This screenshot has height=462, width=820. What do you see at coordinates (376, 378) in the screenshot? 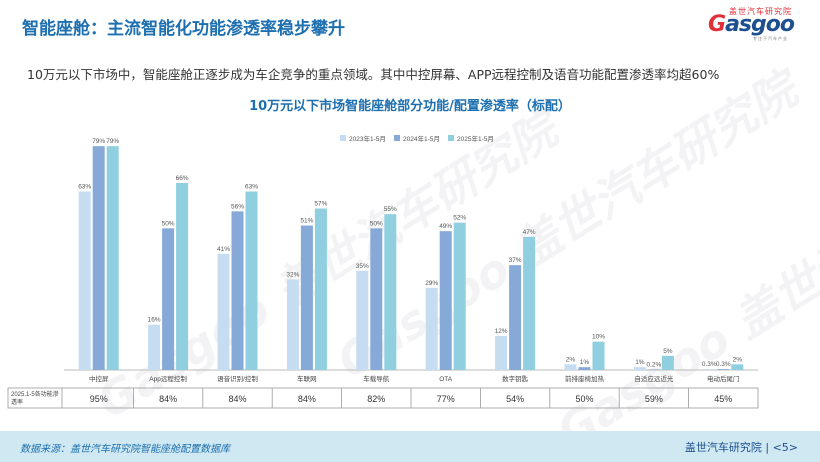
I see `category-label: 车载导航` at bounding box center [376, 378].